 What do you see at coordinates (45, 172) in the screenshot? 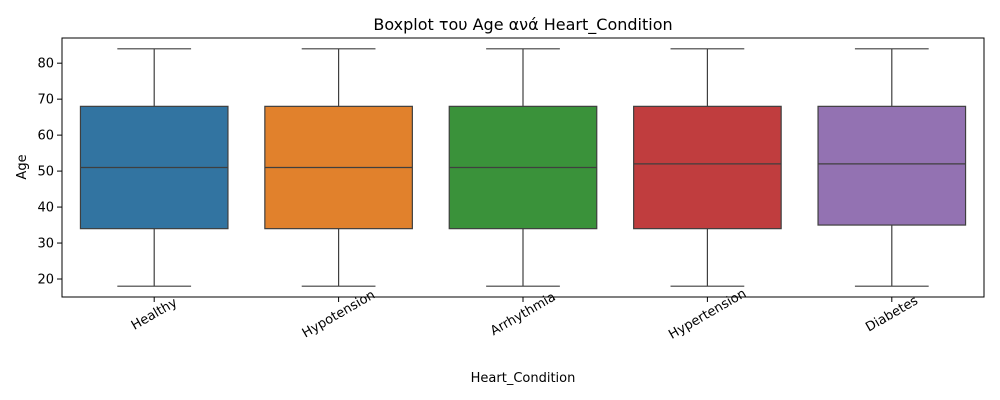
I see `y-tick-label: 50` at bounding box center [45, 172].